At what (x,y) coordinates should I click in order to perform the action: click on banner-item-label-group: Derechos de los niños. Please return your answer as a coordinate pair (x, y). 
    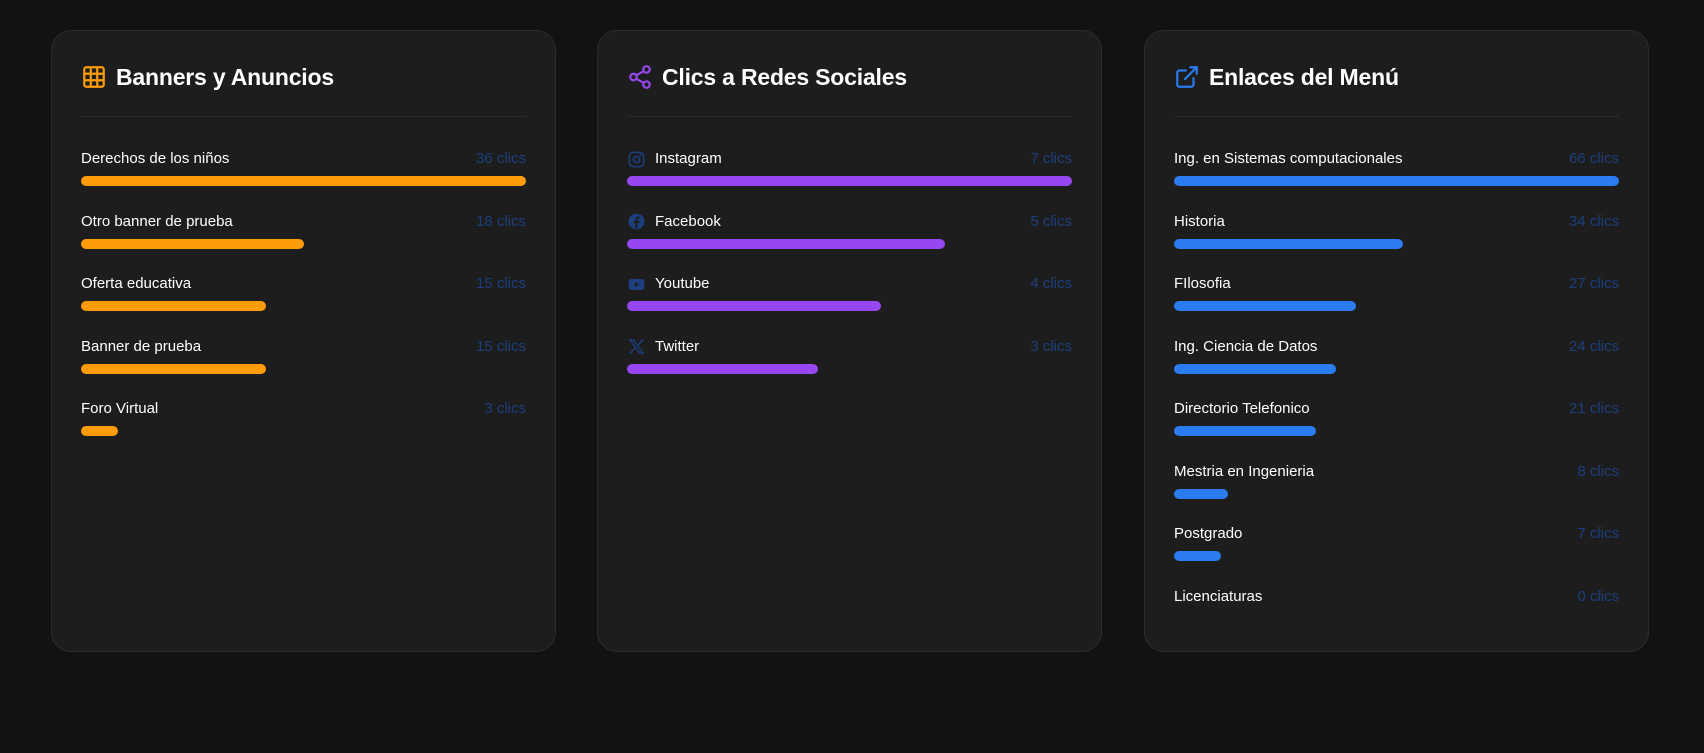
    Looking at the image, I should click on (155, 159).